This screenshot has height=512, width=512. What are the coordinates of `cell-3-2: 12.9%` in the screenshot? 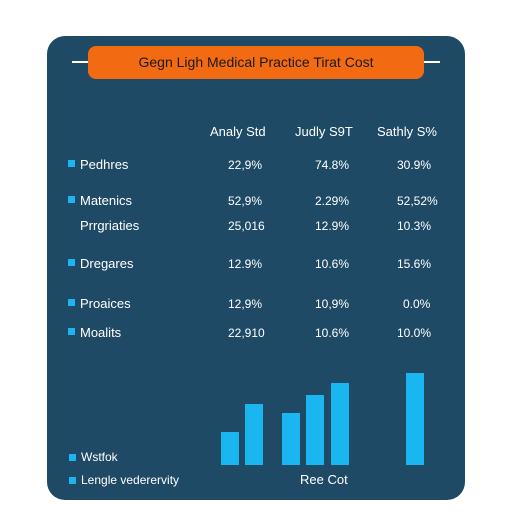 It's located at (332, 226).